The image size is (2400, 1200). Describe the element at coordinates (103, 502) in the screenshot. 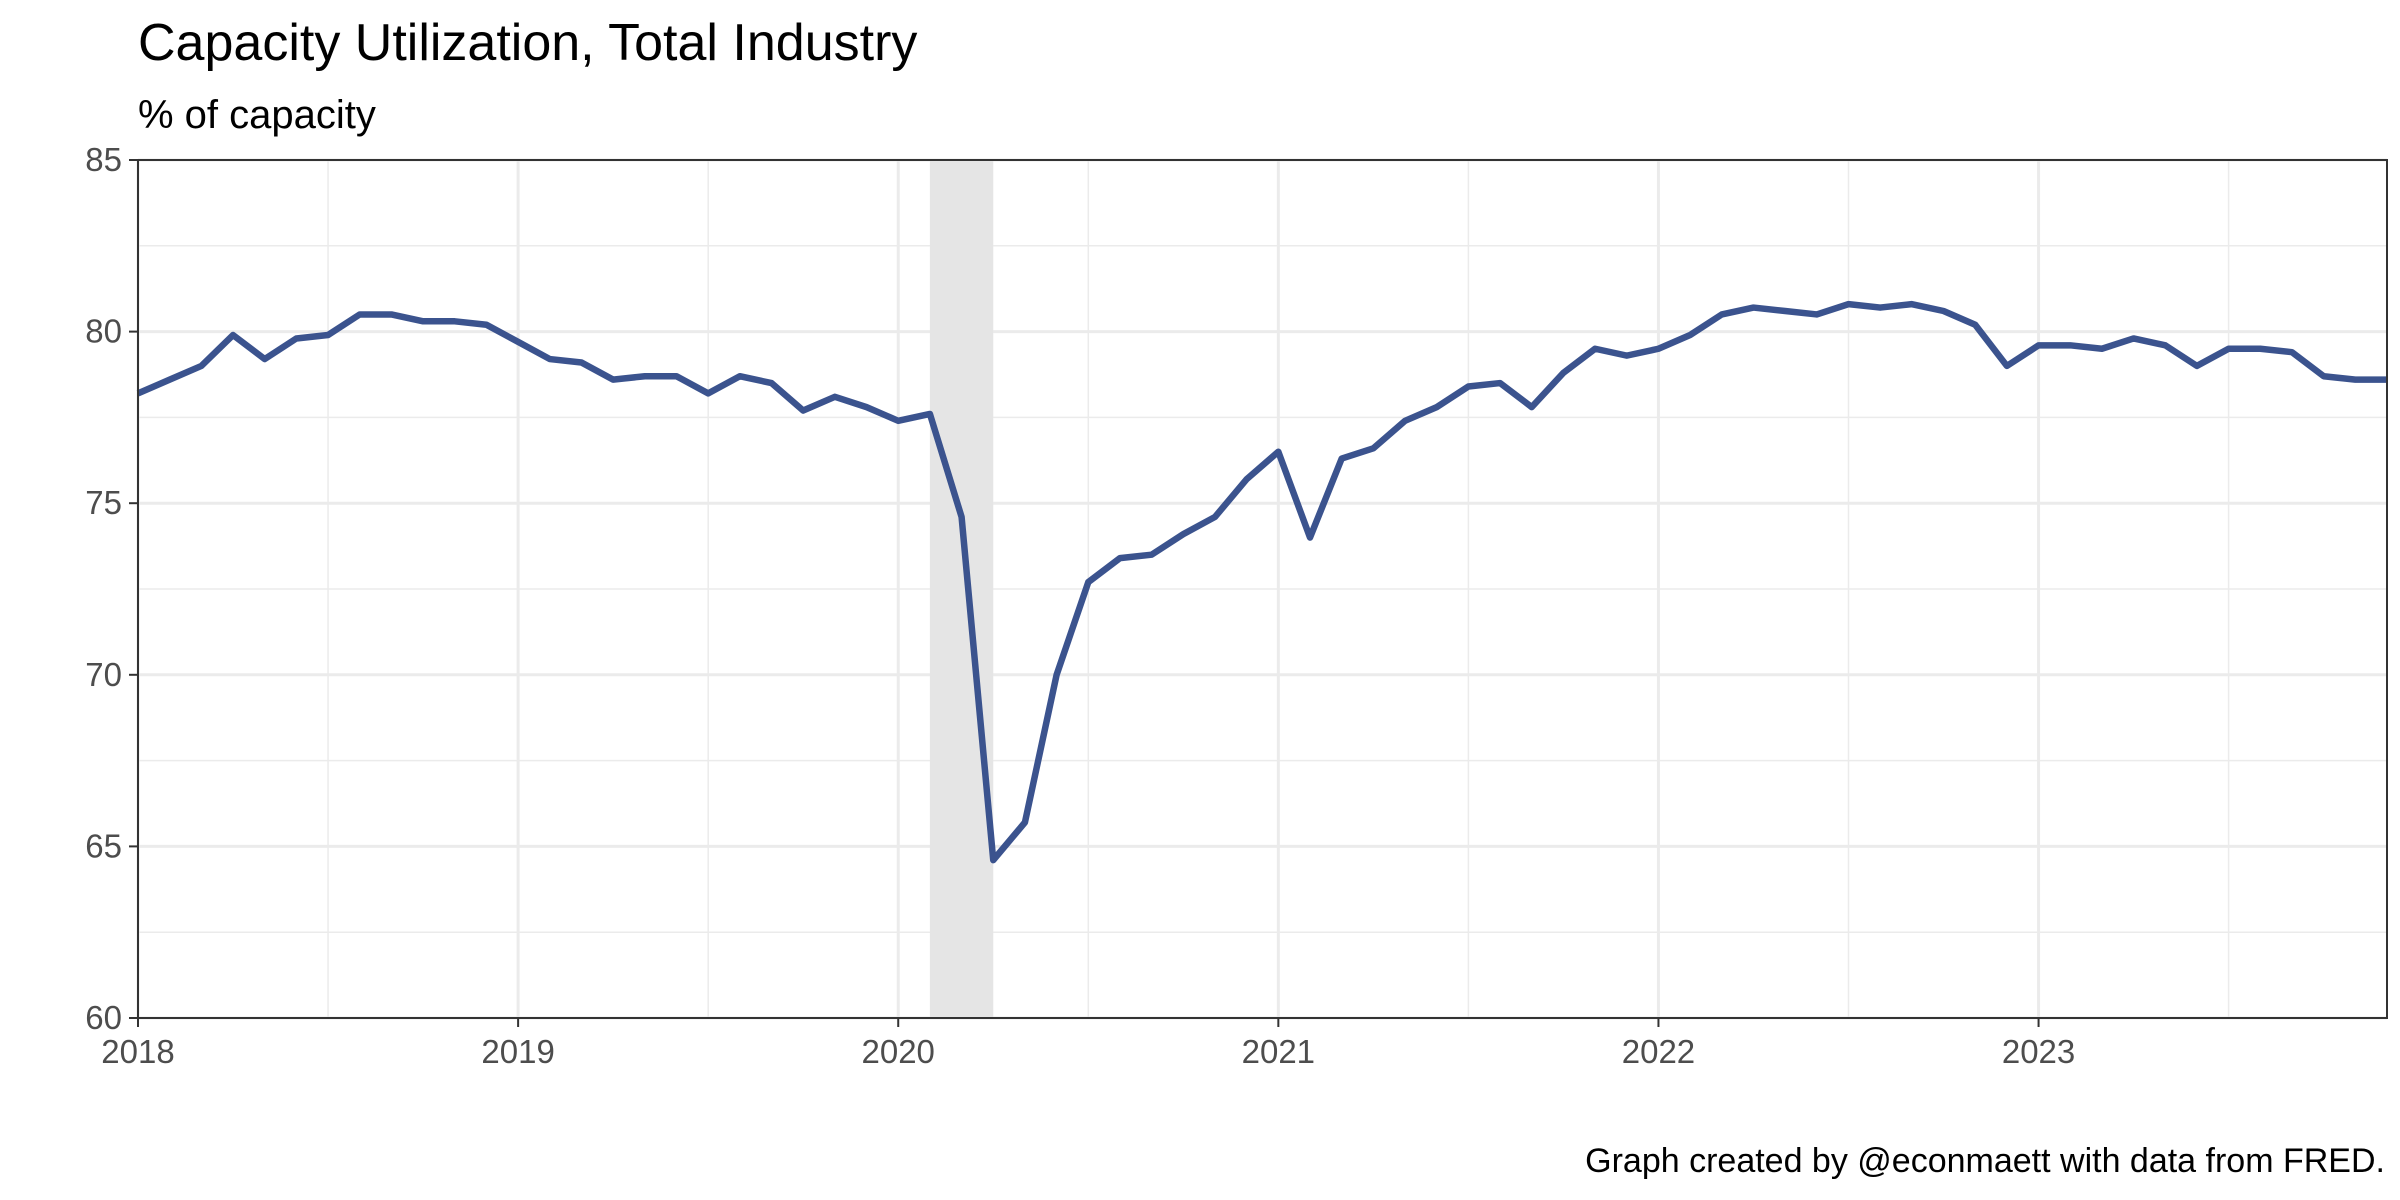

I see `y-tick-label: 75` at that location.